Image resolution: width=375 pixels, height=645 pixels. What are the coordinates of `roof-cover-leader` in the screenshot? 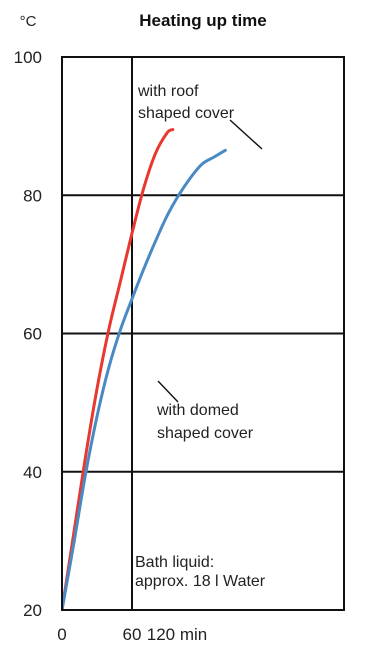 It's located at (246, 134).